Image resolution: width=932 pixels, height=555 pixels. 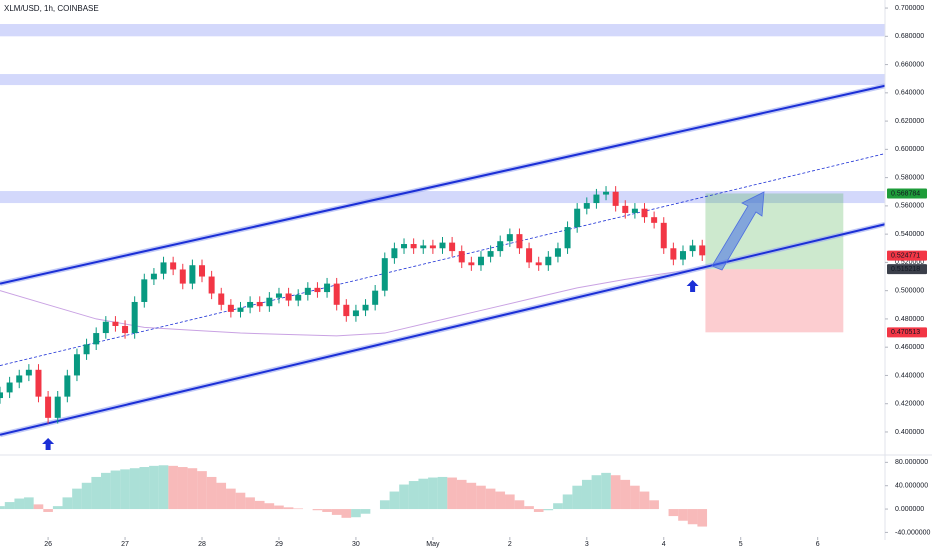 What do you see at coordinates (909, 8) in the screenshot?
I see `y-tick-label: 0.700000` at bounding box center [909, 8].